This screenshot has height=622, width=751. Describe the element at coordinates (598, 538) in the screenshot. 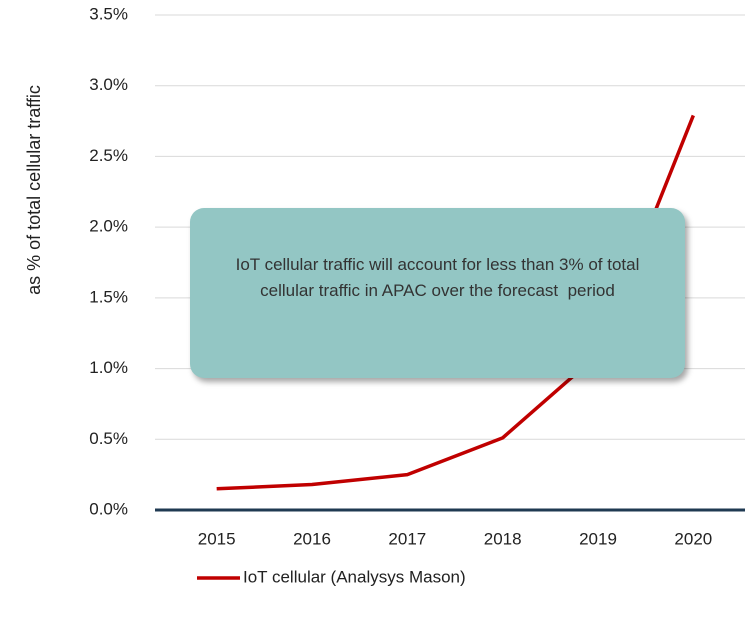

I see `x-tick-label: 2019` at that location.